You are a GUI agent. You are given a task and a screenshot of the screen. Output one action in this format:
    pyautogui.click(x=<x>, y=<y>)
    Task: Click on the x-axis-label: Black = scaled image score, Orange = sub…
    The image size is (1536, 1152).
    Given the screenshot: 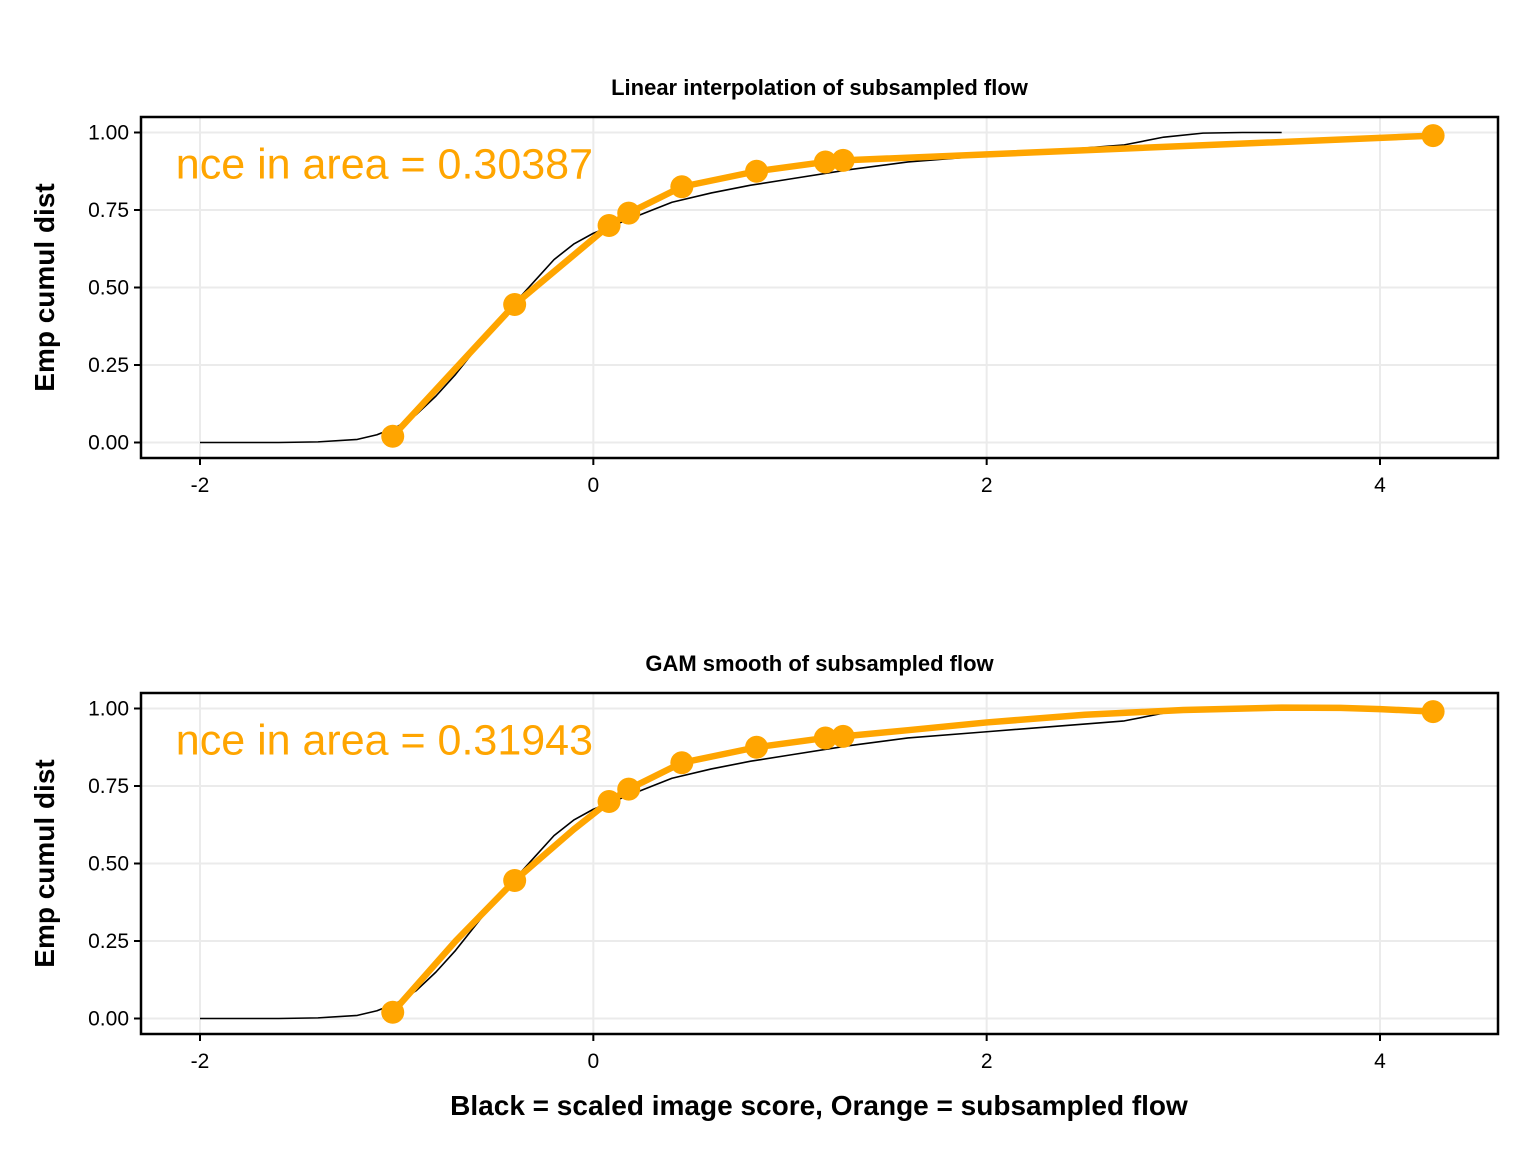 What is the action you would take?
    pyautogui.click(x=819, y=1105)
    